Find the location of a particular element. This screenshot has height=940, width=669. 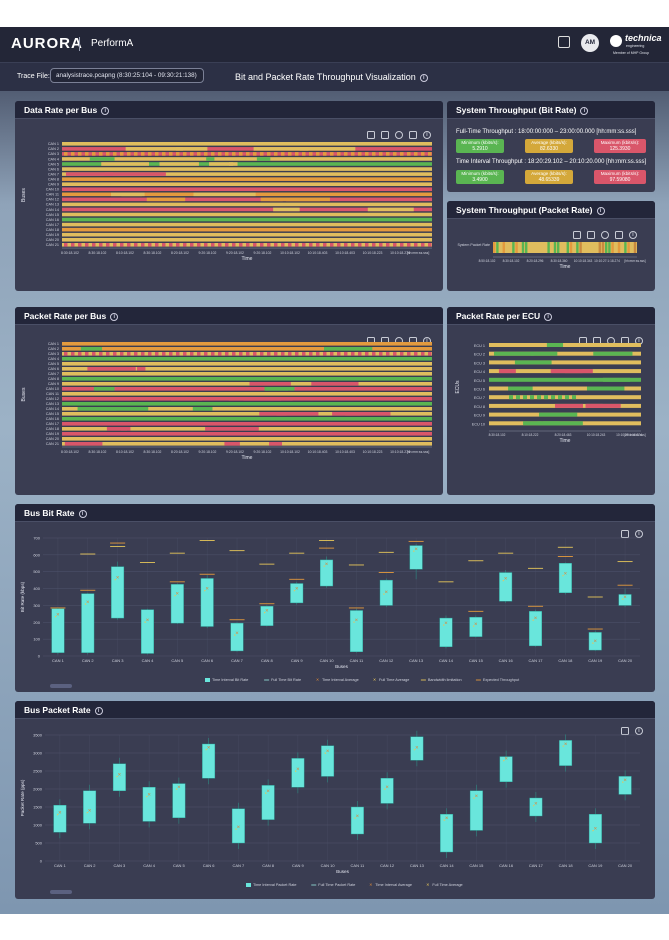

metric-label: Minimum (kbits/s): is located at coordinates (480, 142).